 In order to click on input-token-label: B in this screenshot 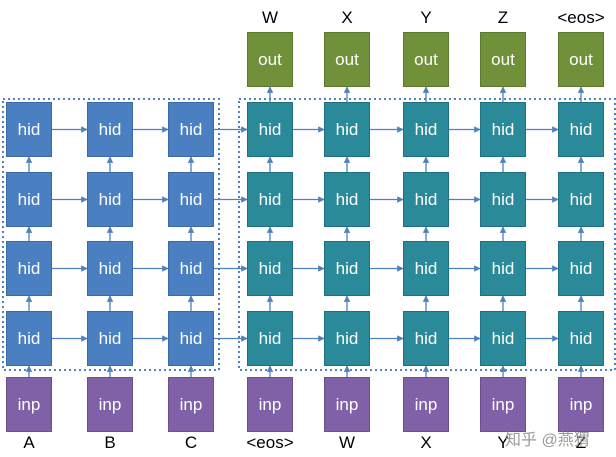, I will do `click(110, 442)`.